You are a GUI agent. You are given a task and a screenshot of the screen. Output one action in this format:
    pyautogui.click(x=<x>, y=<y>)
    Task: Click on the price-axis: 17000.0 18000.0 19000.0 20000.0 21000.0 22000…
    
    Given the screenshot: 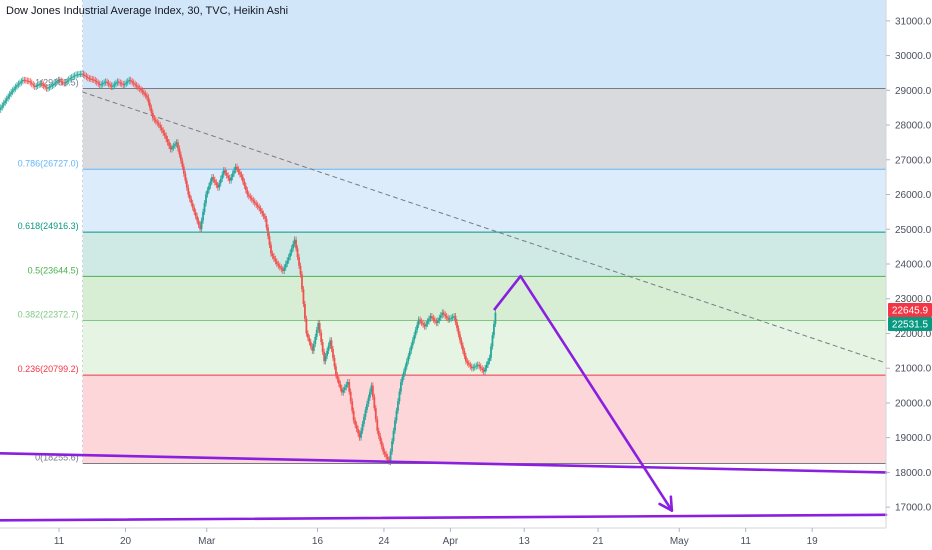 What is the action you would take?
    pyautogui.click(x=909, y=265)
    